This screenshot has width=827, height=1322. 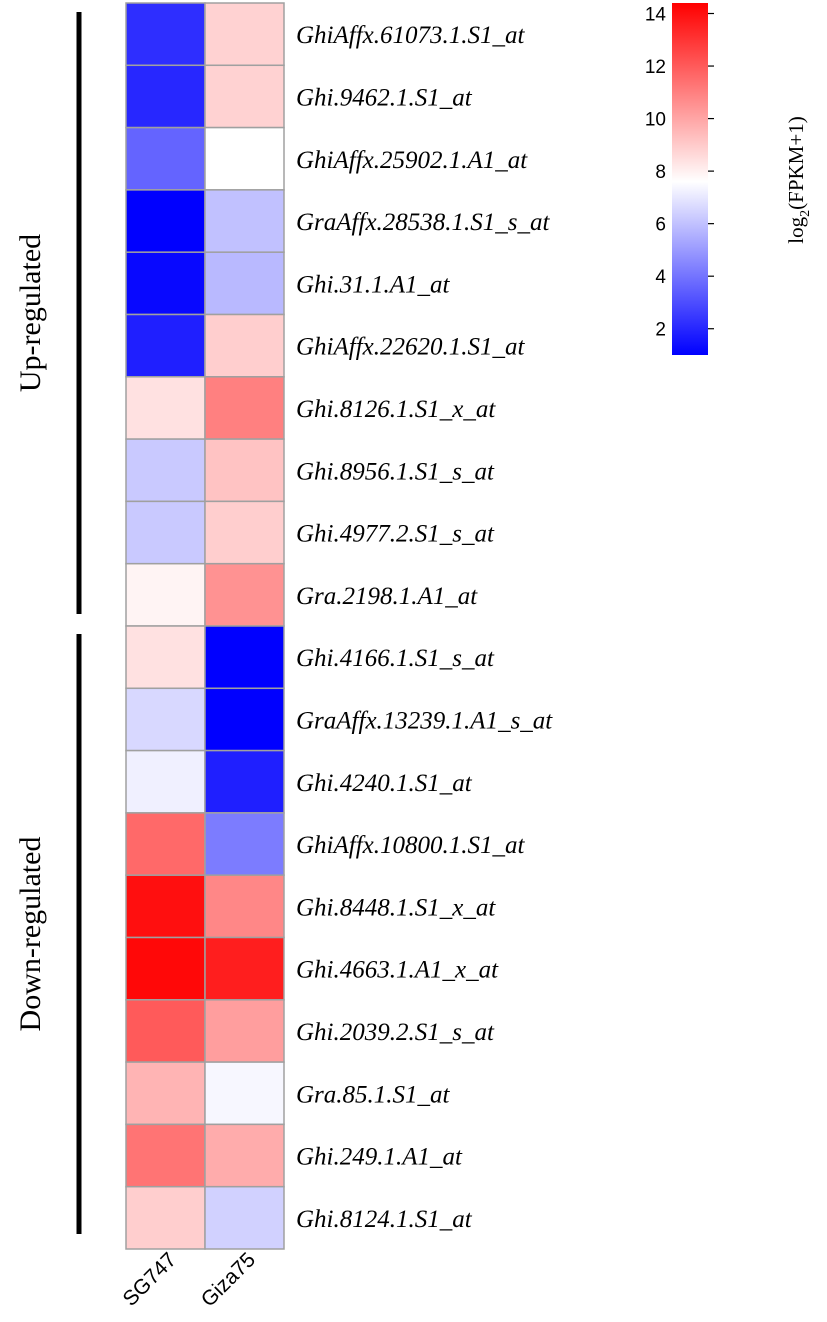 What do you see at coordinates (387, 596) in the screenshot?
I see `row-label: Gra.2198.1.A1_at` at bounding box center [387, 596].